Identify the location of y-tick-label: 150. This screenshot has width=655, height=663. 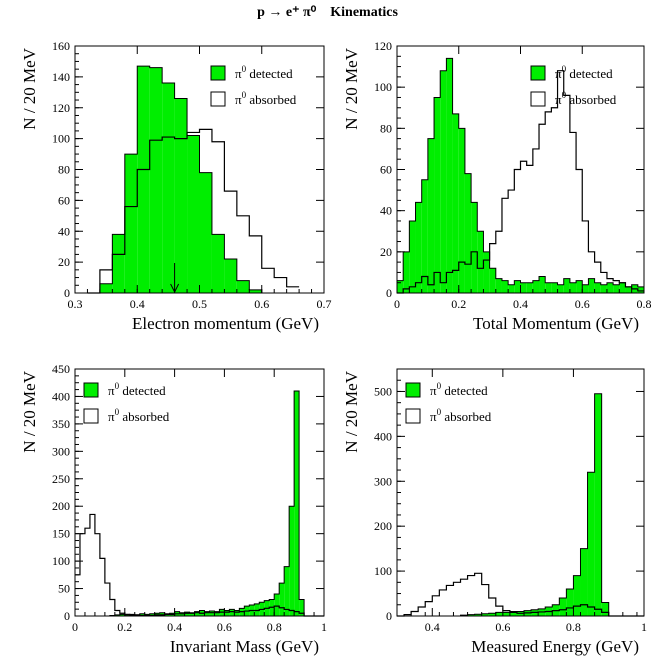
(61, 534).